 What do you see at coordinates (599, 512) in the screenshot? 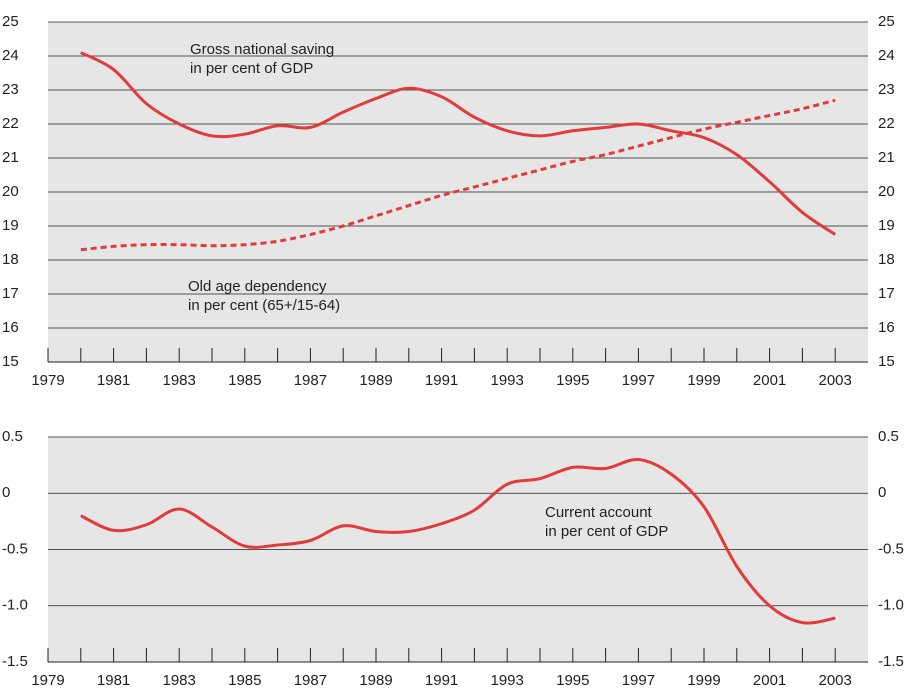
I see `annotation: Current account` at bounding box center [599, 512].